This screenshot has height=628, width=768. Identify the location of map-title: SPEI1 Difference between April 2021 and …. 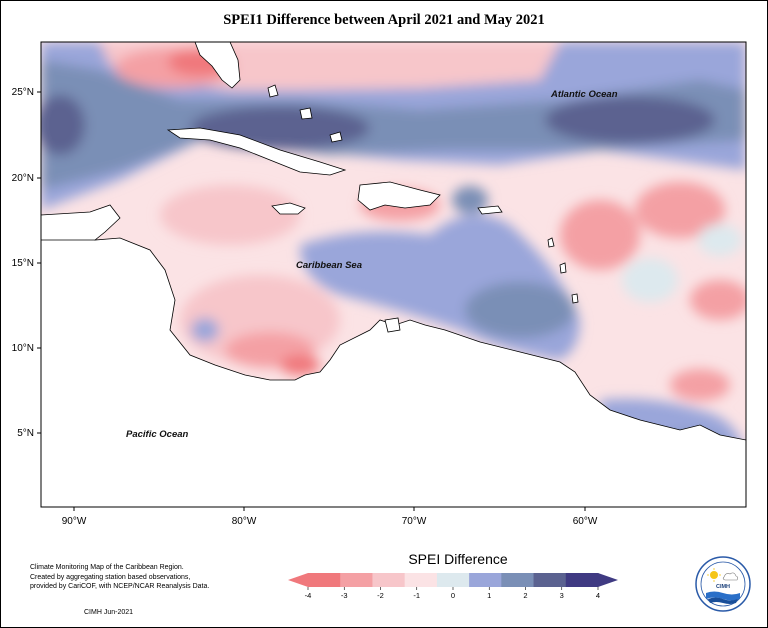
(384, 20).